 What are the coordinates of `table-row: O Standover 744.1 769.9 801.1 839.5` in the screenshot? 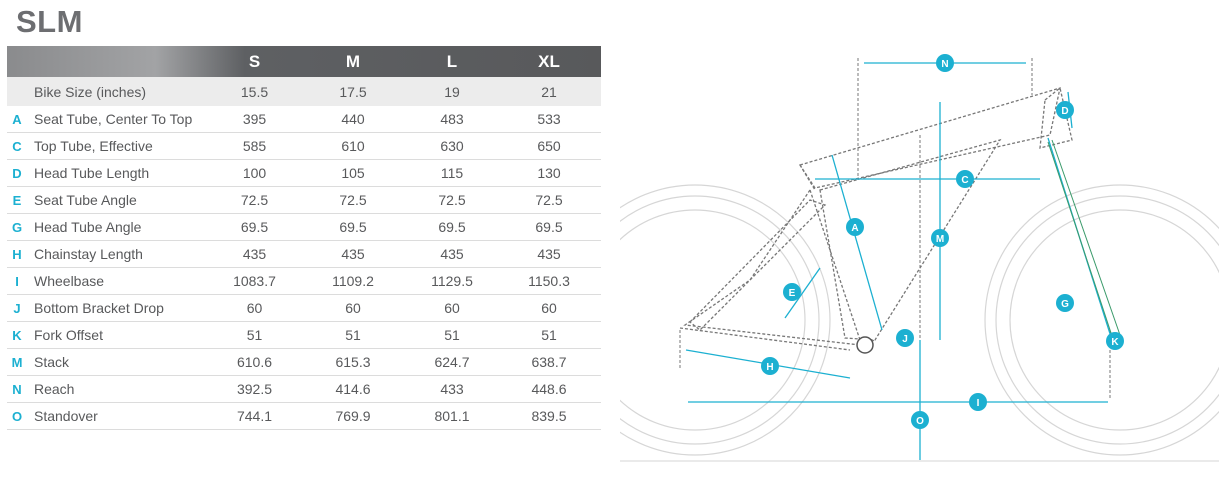 It's located at (304, 416).